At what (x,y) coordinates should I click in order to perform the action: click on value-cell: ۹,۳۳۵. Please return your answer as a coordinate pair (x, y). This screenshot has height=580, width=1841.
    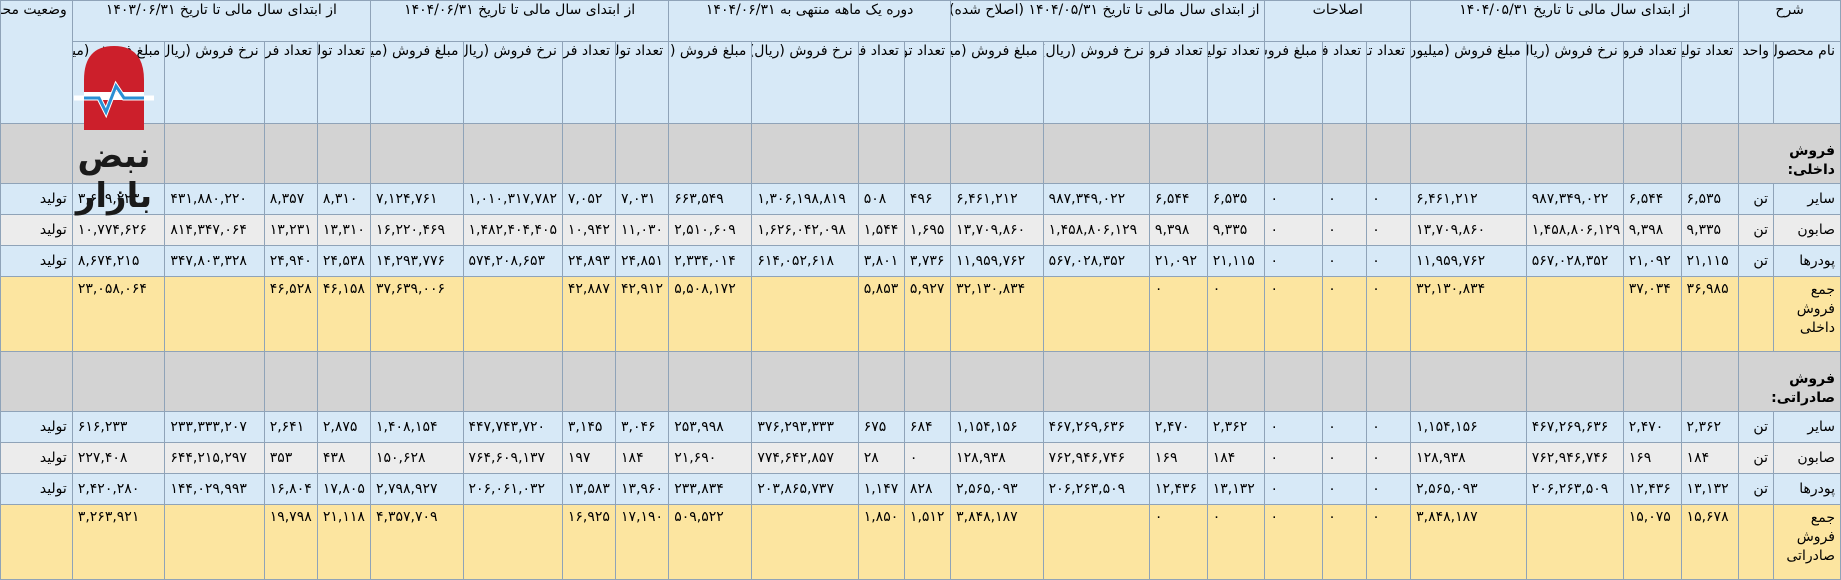
    Looking at the image, I should click on (1710, 229).